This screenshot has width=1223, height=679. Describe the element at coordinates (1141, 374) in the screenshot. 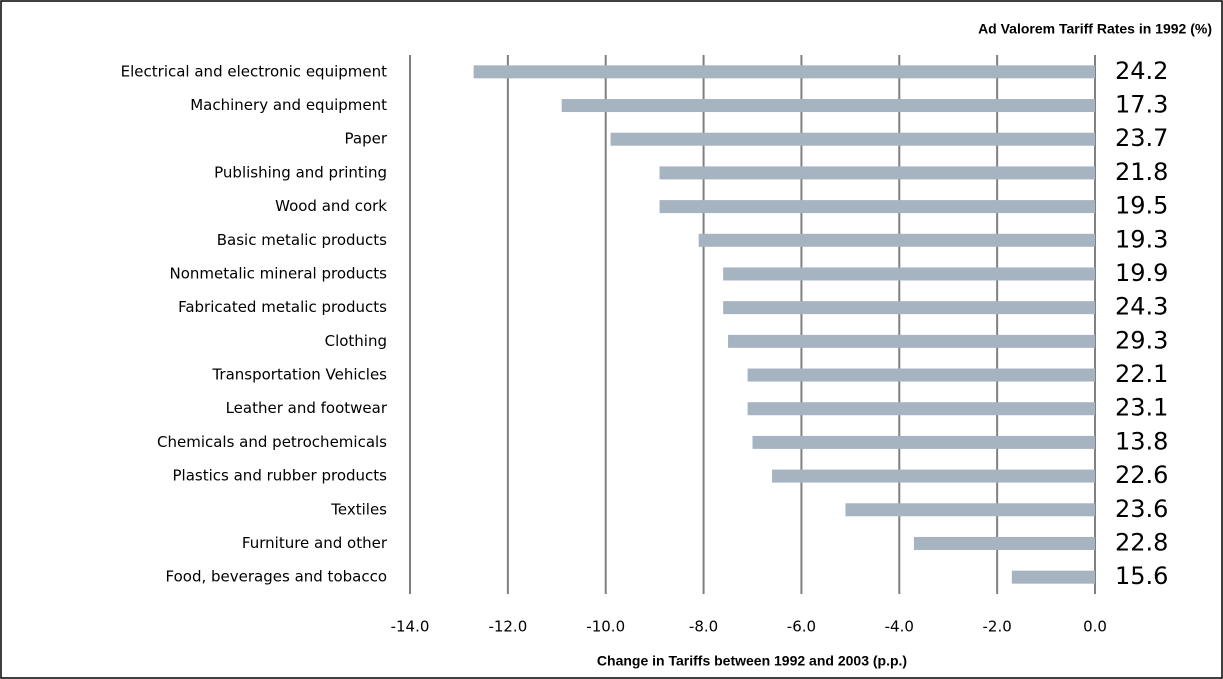

I see `side-label: 22.1` at that location.